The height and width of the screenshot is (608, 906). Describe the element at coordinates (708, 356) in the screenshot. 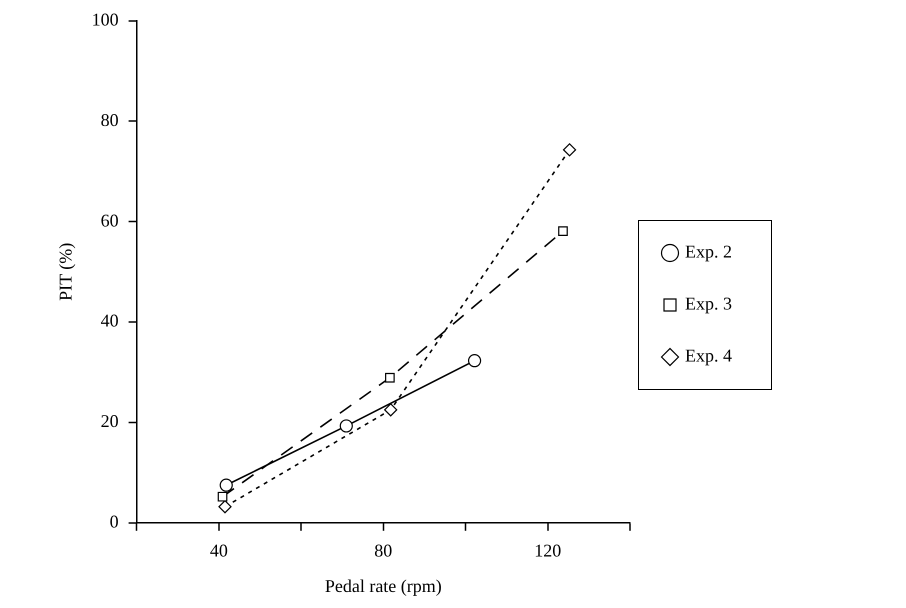

I see `legend-label: Exp. 4` at that location.